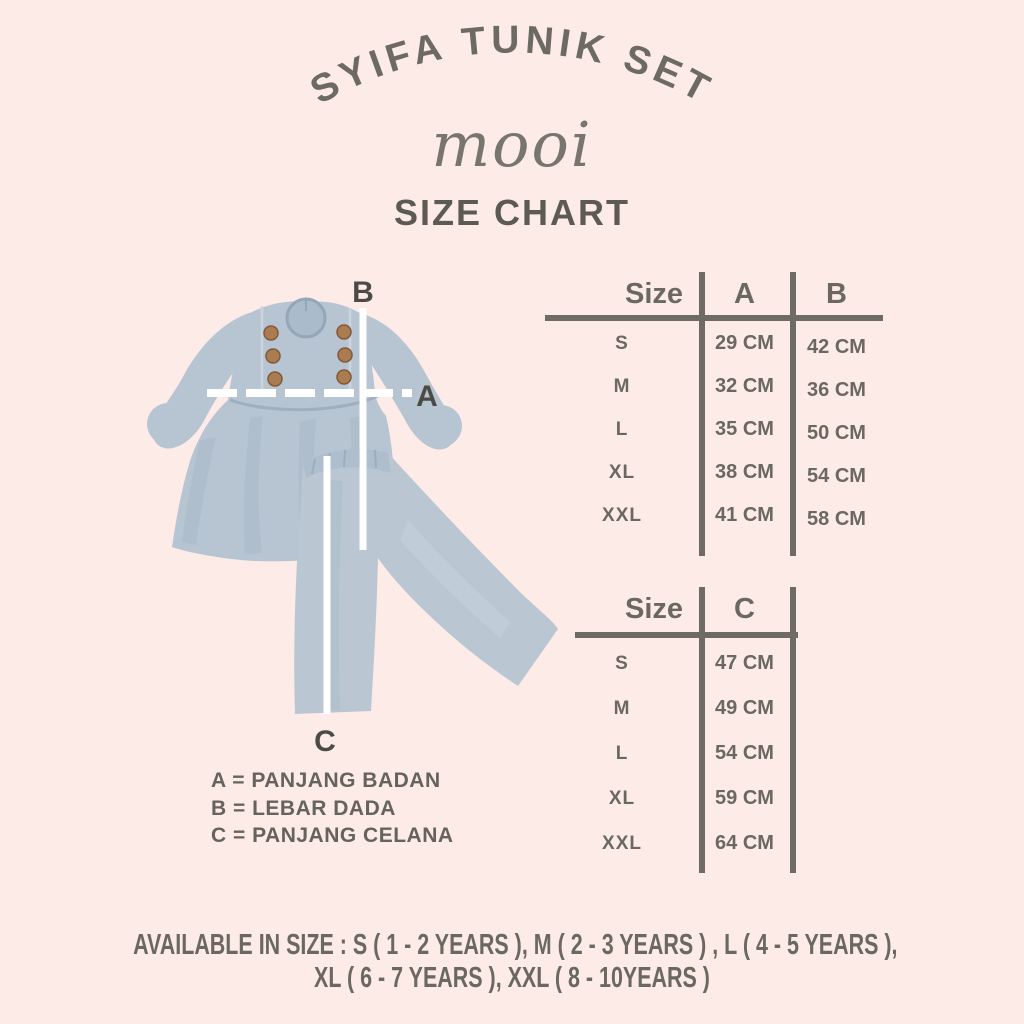 The width and height of the screenshot is (1024, 1024). What do you see at coordinates (744, 429) in the screenshot?
I see `a-cell: 35 CM` at bounding box center [744, 429].